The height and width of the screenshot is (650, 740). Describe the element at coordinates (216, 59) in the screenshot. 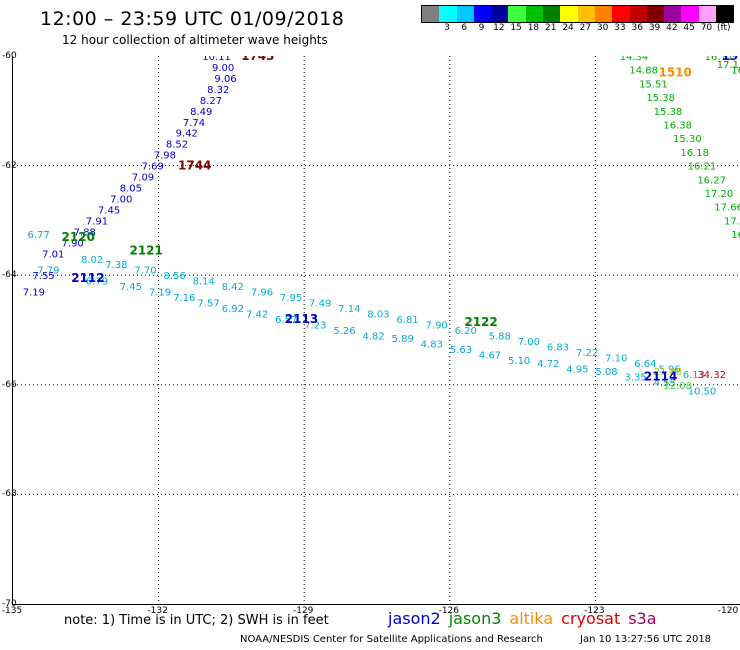

I see `wave-height-value: 10.11` at that location.